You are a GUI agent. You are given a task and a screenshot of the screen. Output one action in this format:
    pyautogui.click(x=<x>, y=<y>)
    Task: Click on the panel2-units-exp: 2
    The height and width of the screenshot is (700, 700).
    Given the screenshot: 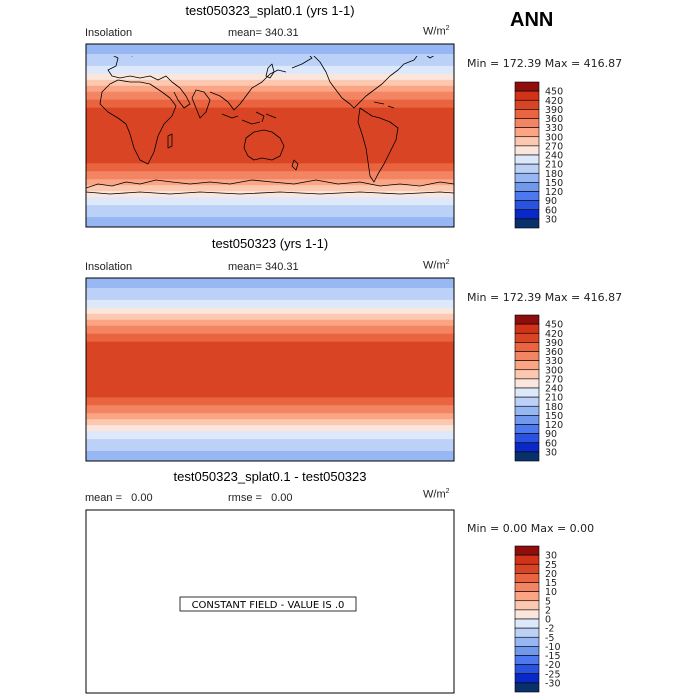 What is the action you would take?
    pyautogui.click(x=447, y=262)
    